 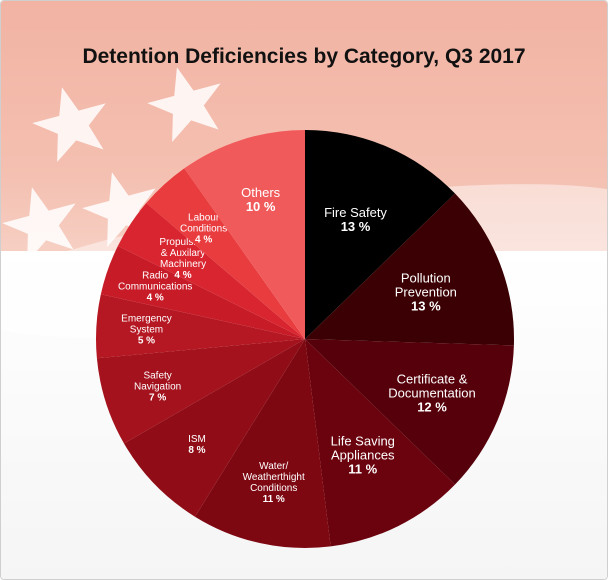 What do you see at coordinates (363, 455) in the screenshot?
I see `slice-category-label: Appliances` at bounding box center [363, 455].